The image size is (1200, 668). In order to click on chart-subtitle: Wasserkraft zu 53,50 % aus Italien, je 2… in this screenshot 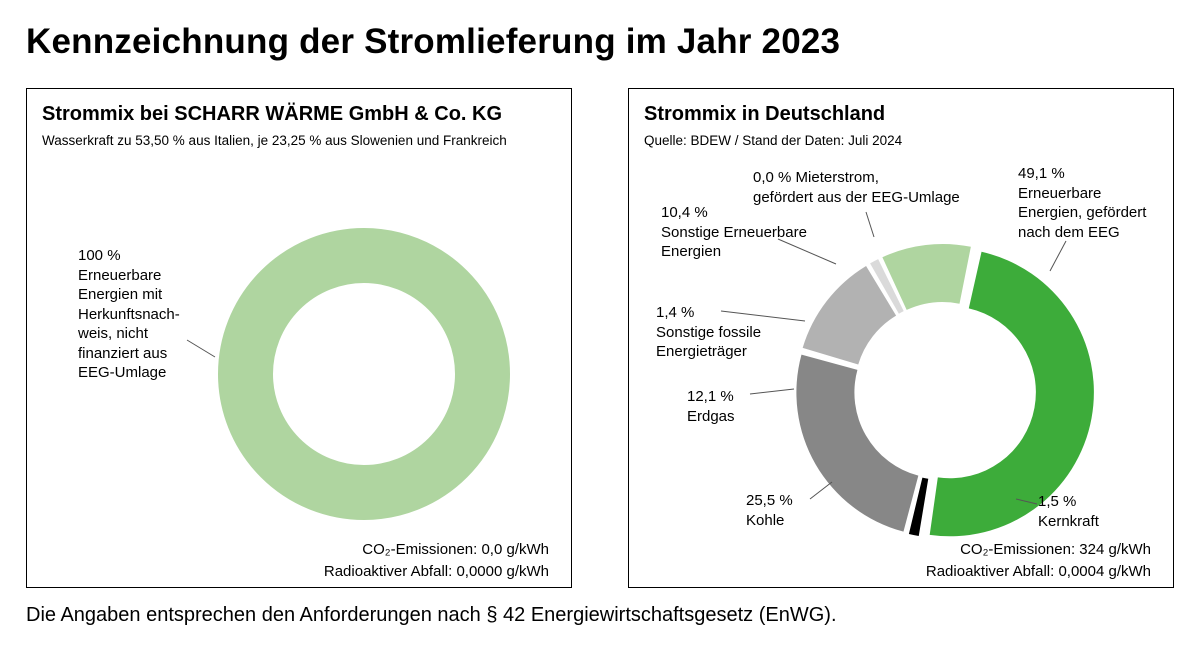, I will do `click(274, 140)`.